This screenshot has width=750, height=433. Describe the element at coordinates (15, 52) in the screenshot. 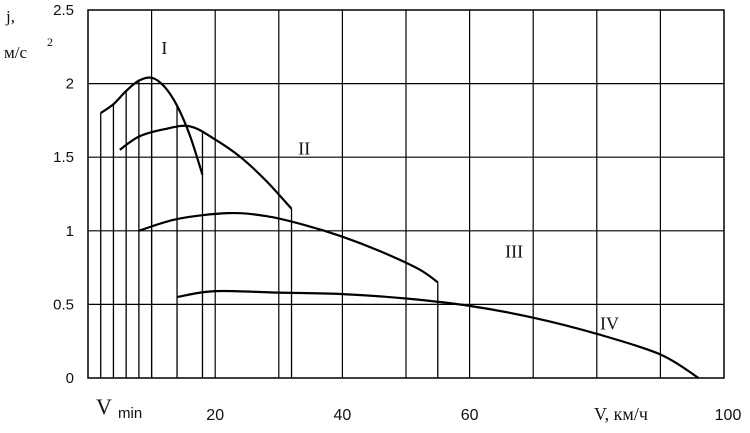

I see `y-axis-unit: м/с` at that location.